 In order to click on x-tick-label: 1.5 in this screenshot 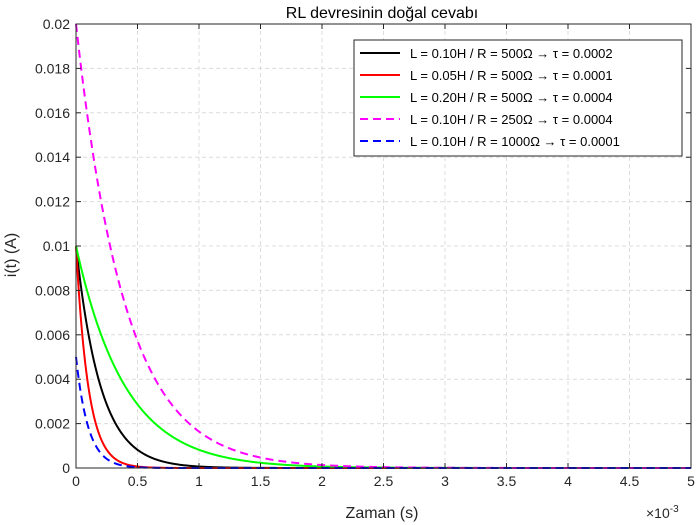, I will do `click(261, 481)`.